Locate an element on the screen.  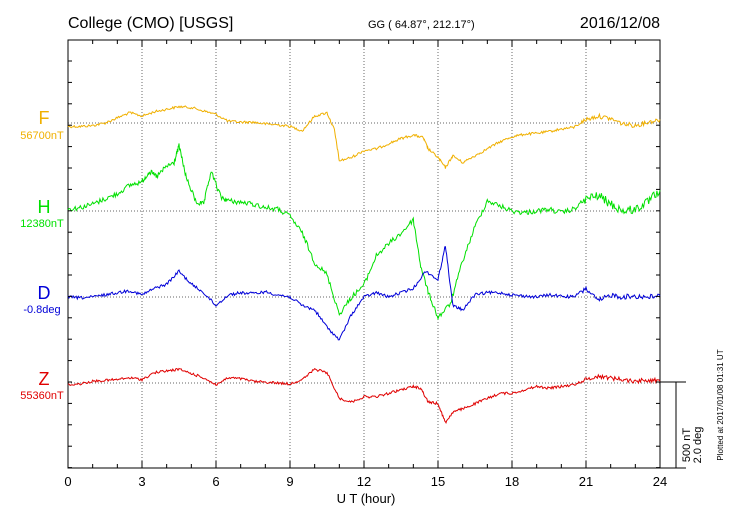
x-tick-label-12: 12 is located at coordinates (364, 481).